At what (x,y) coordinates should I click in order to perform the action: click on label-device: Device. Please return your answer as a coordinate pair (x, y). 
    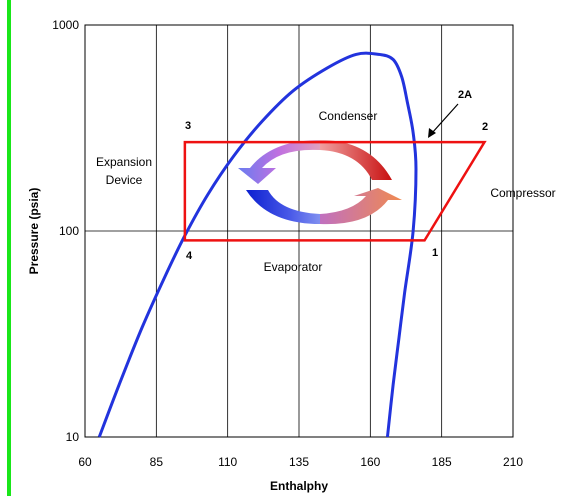
    Looking at the image, I should click on (124, 180).